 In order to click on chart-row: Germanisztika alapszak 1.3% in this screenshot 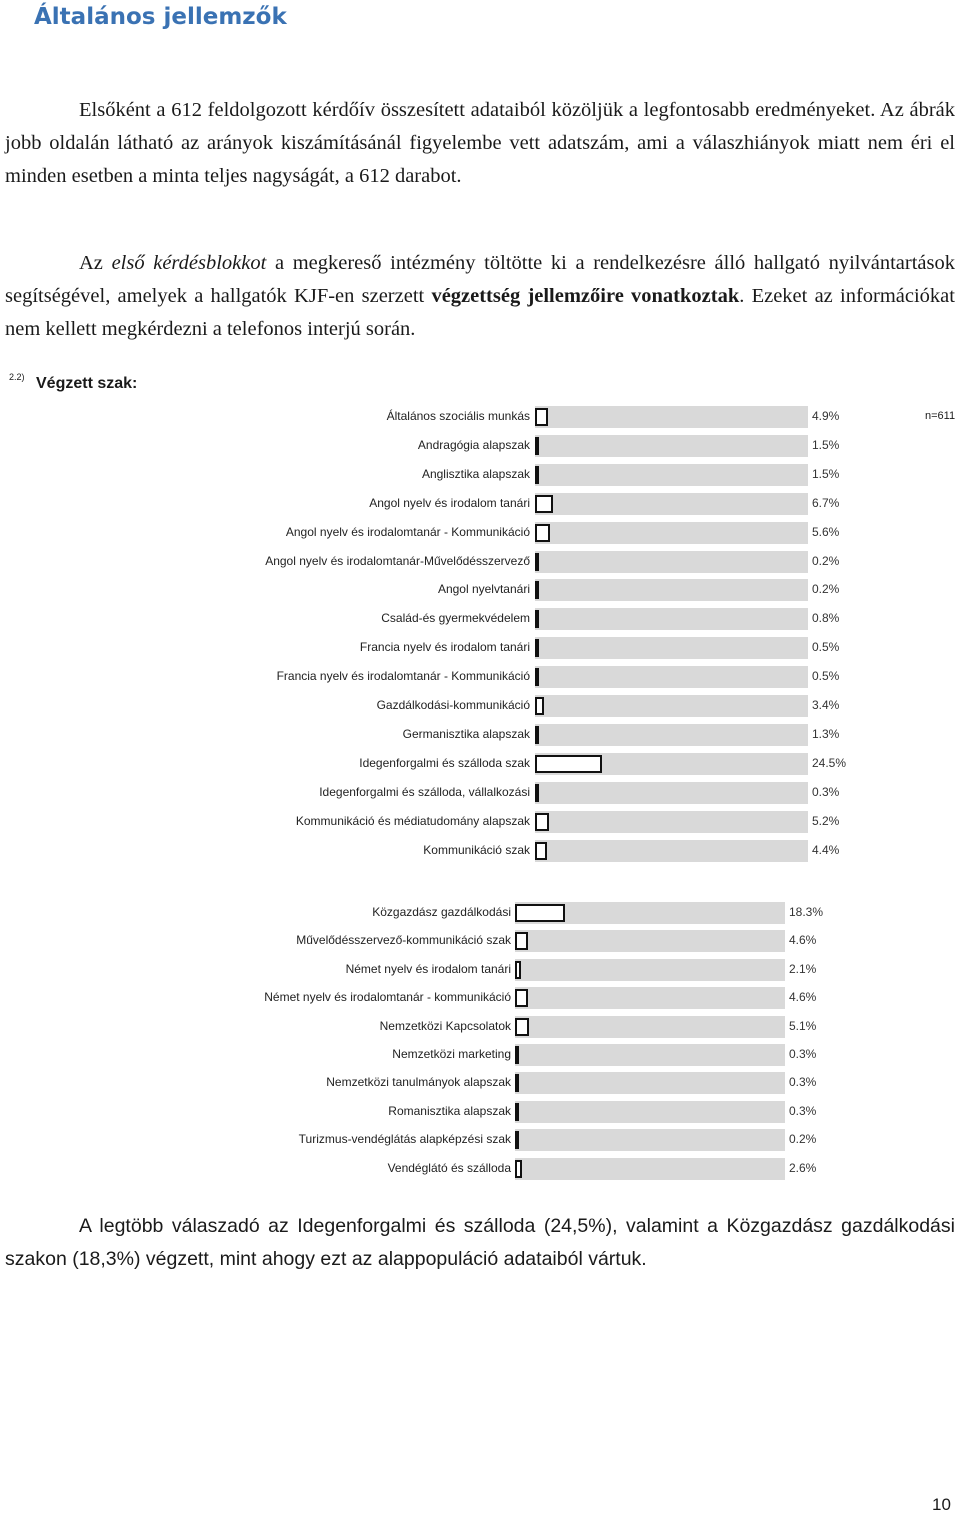, I will do `click(480, 735)`.